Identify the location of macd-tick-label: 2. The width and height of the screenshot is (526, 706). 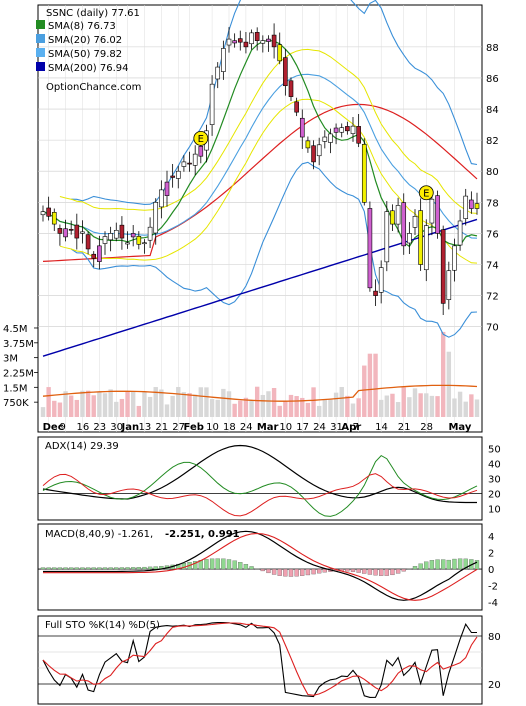
(491, 554).